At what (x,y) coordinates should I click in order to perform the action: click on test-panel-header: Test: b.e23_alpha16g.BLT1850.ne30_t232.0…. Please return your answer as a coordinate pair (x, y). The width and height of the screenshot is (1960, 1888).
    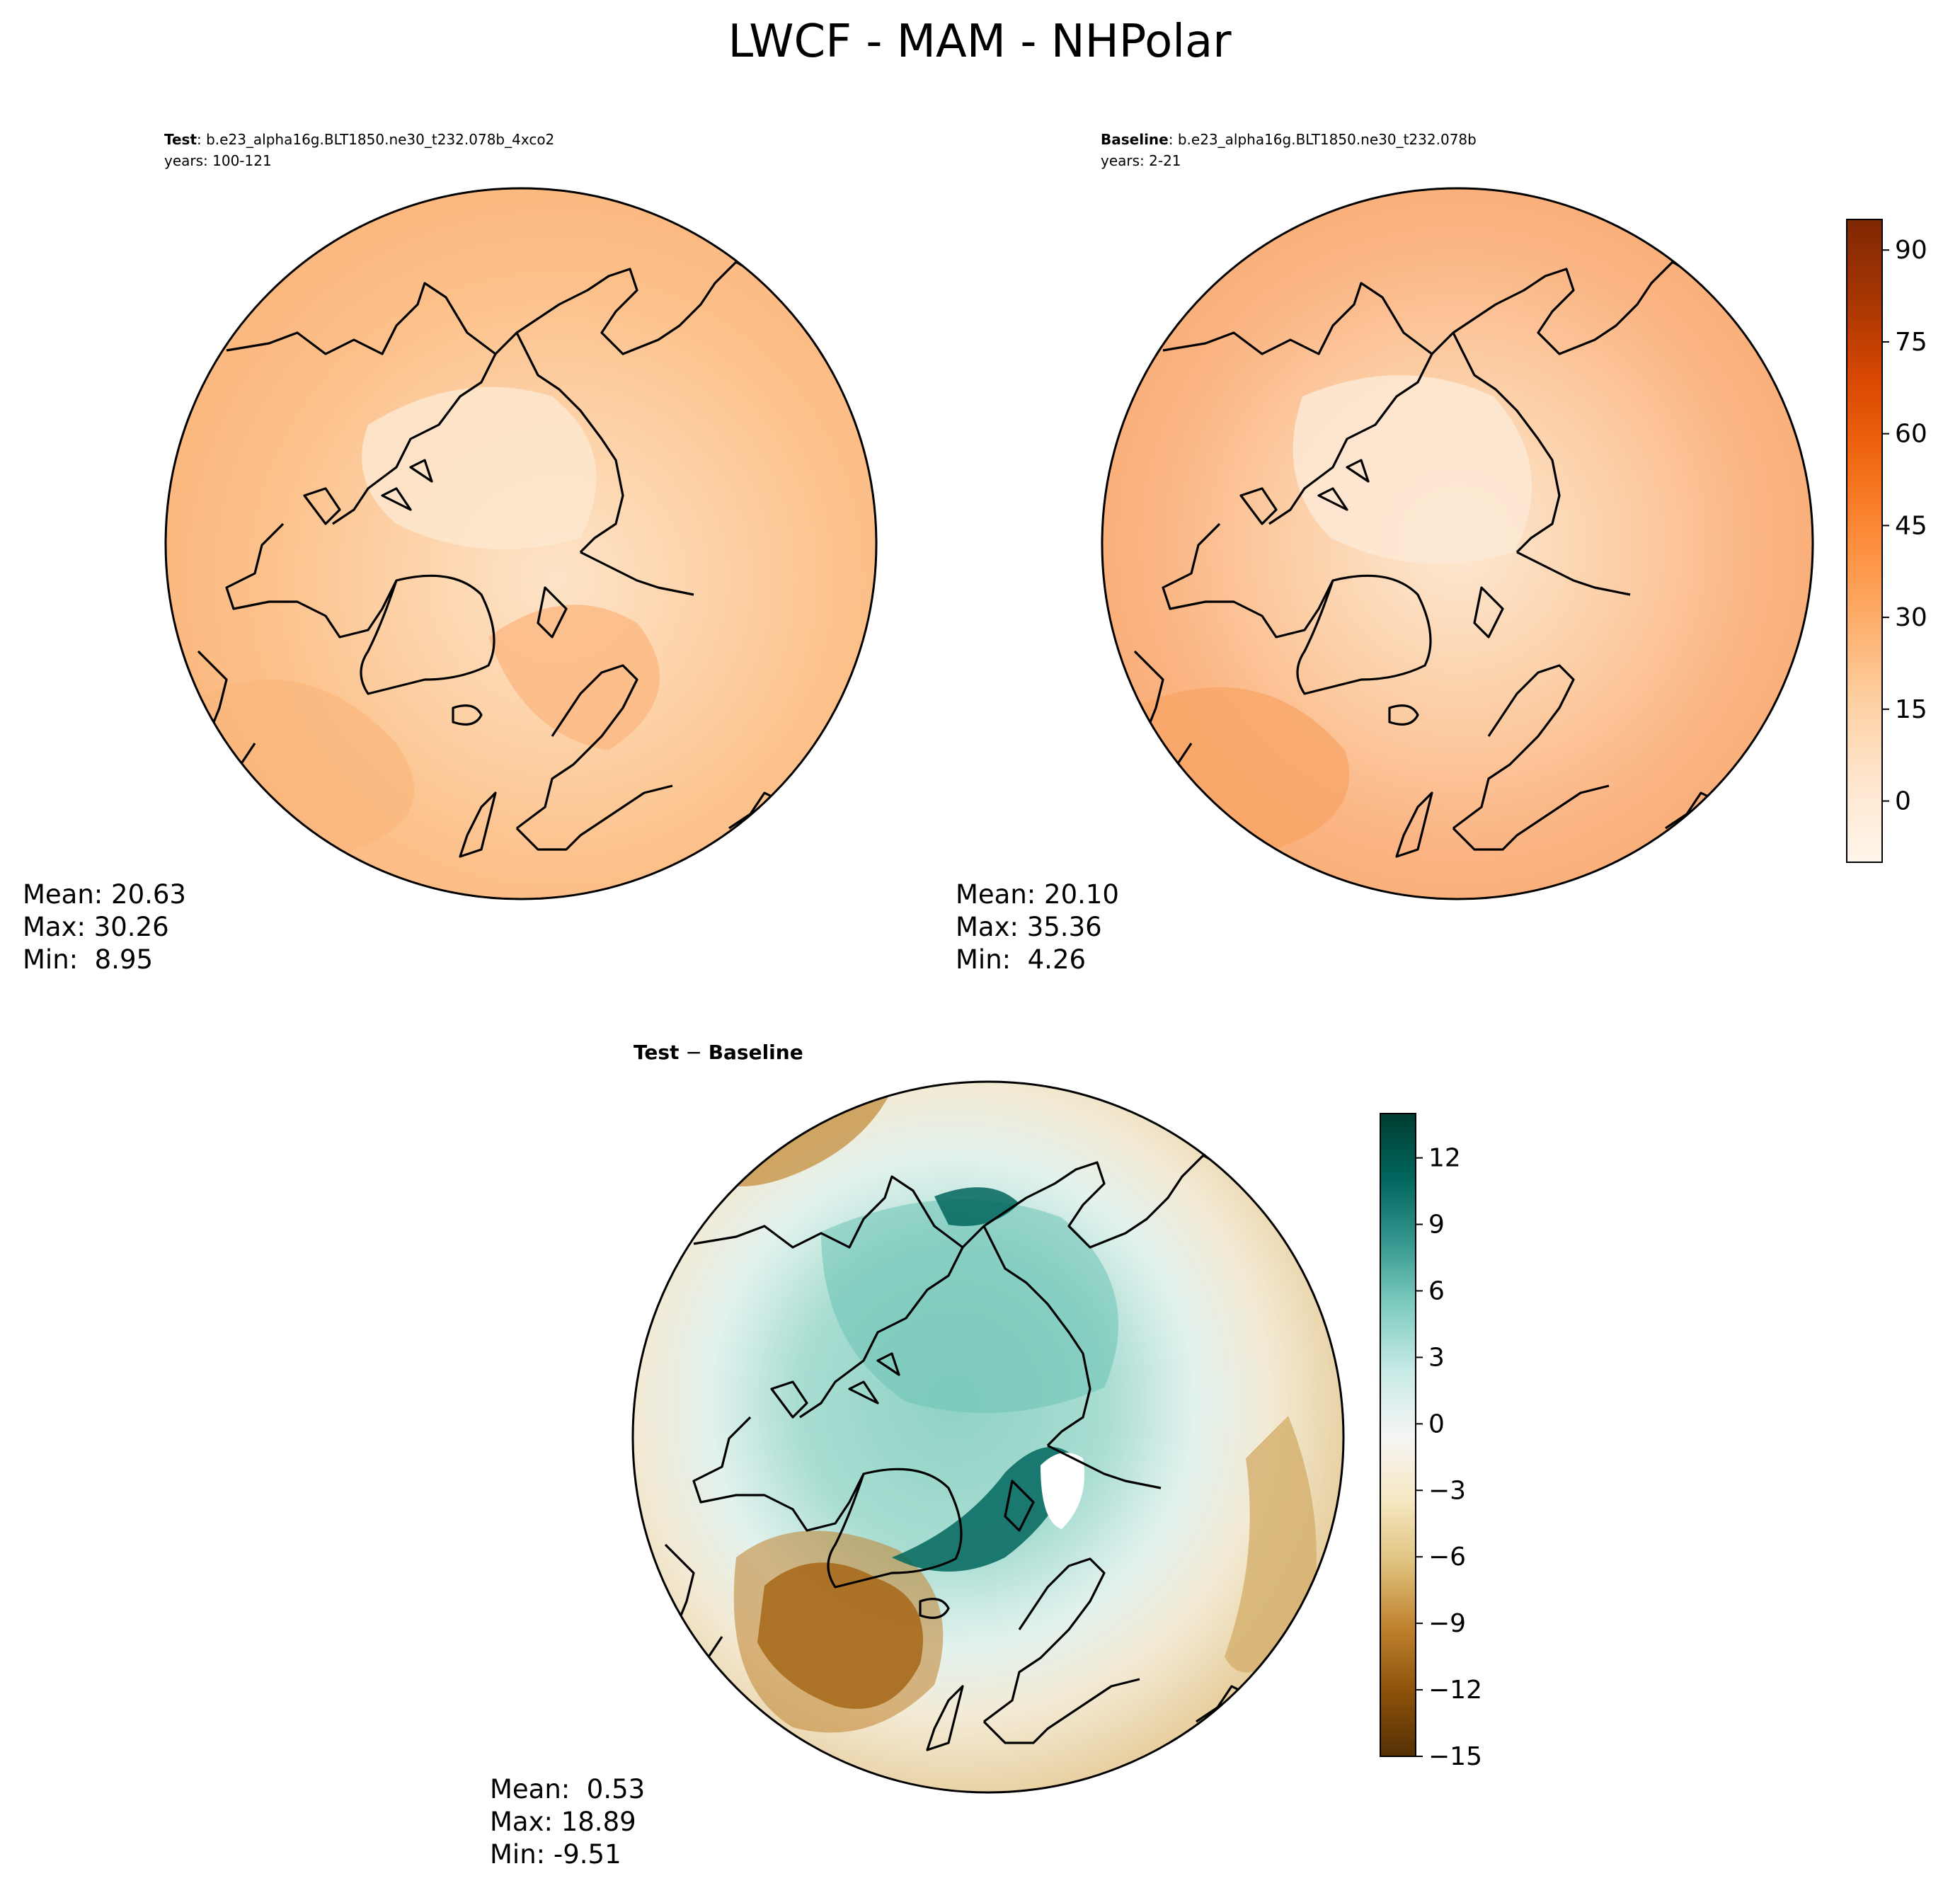
    Looking at the image, I should click on (359, 140).